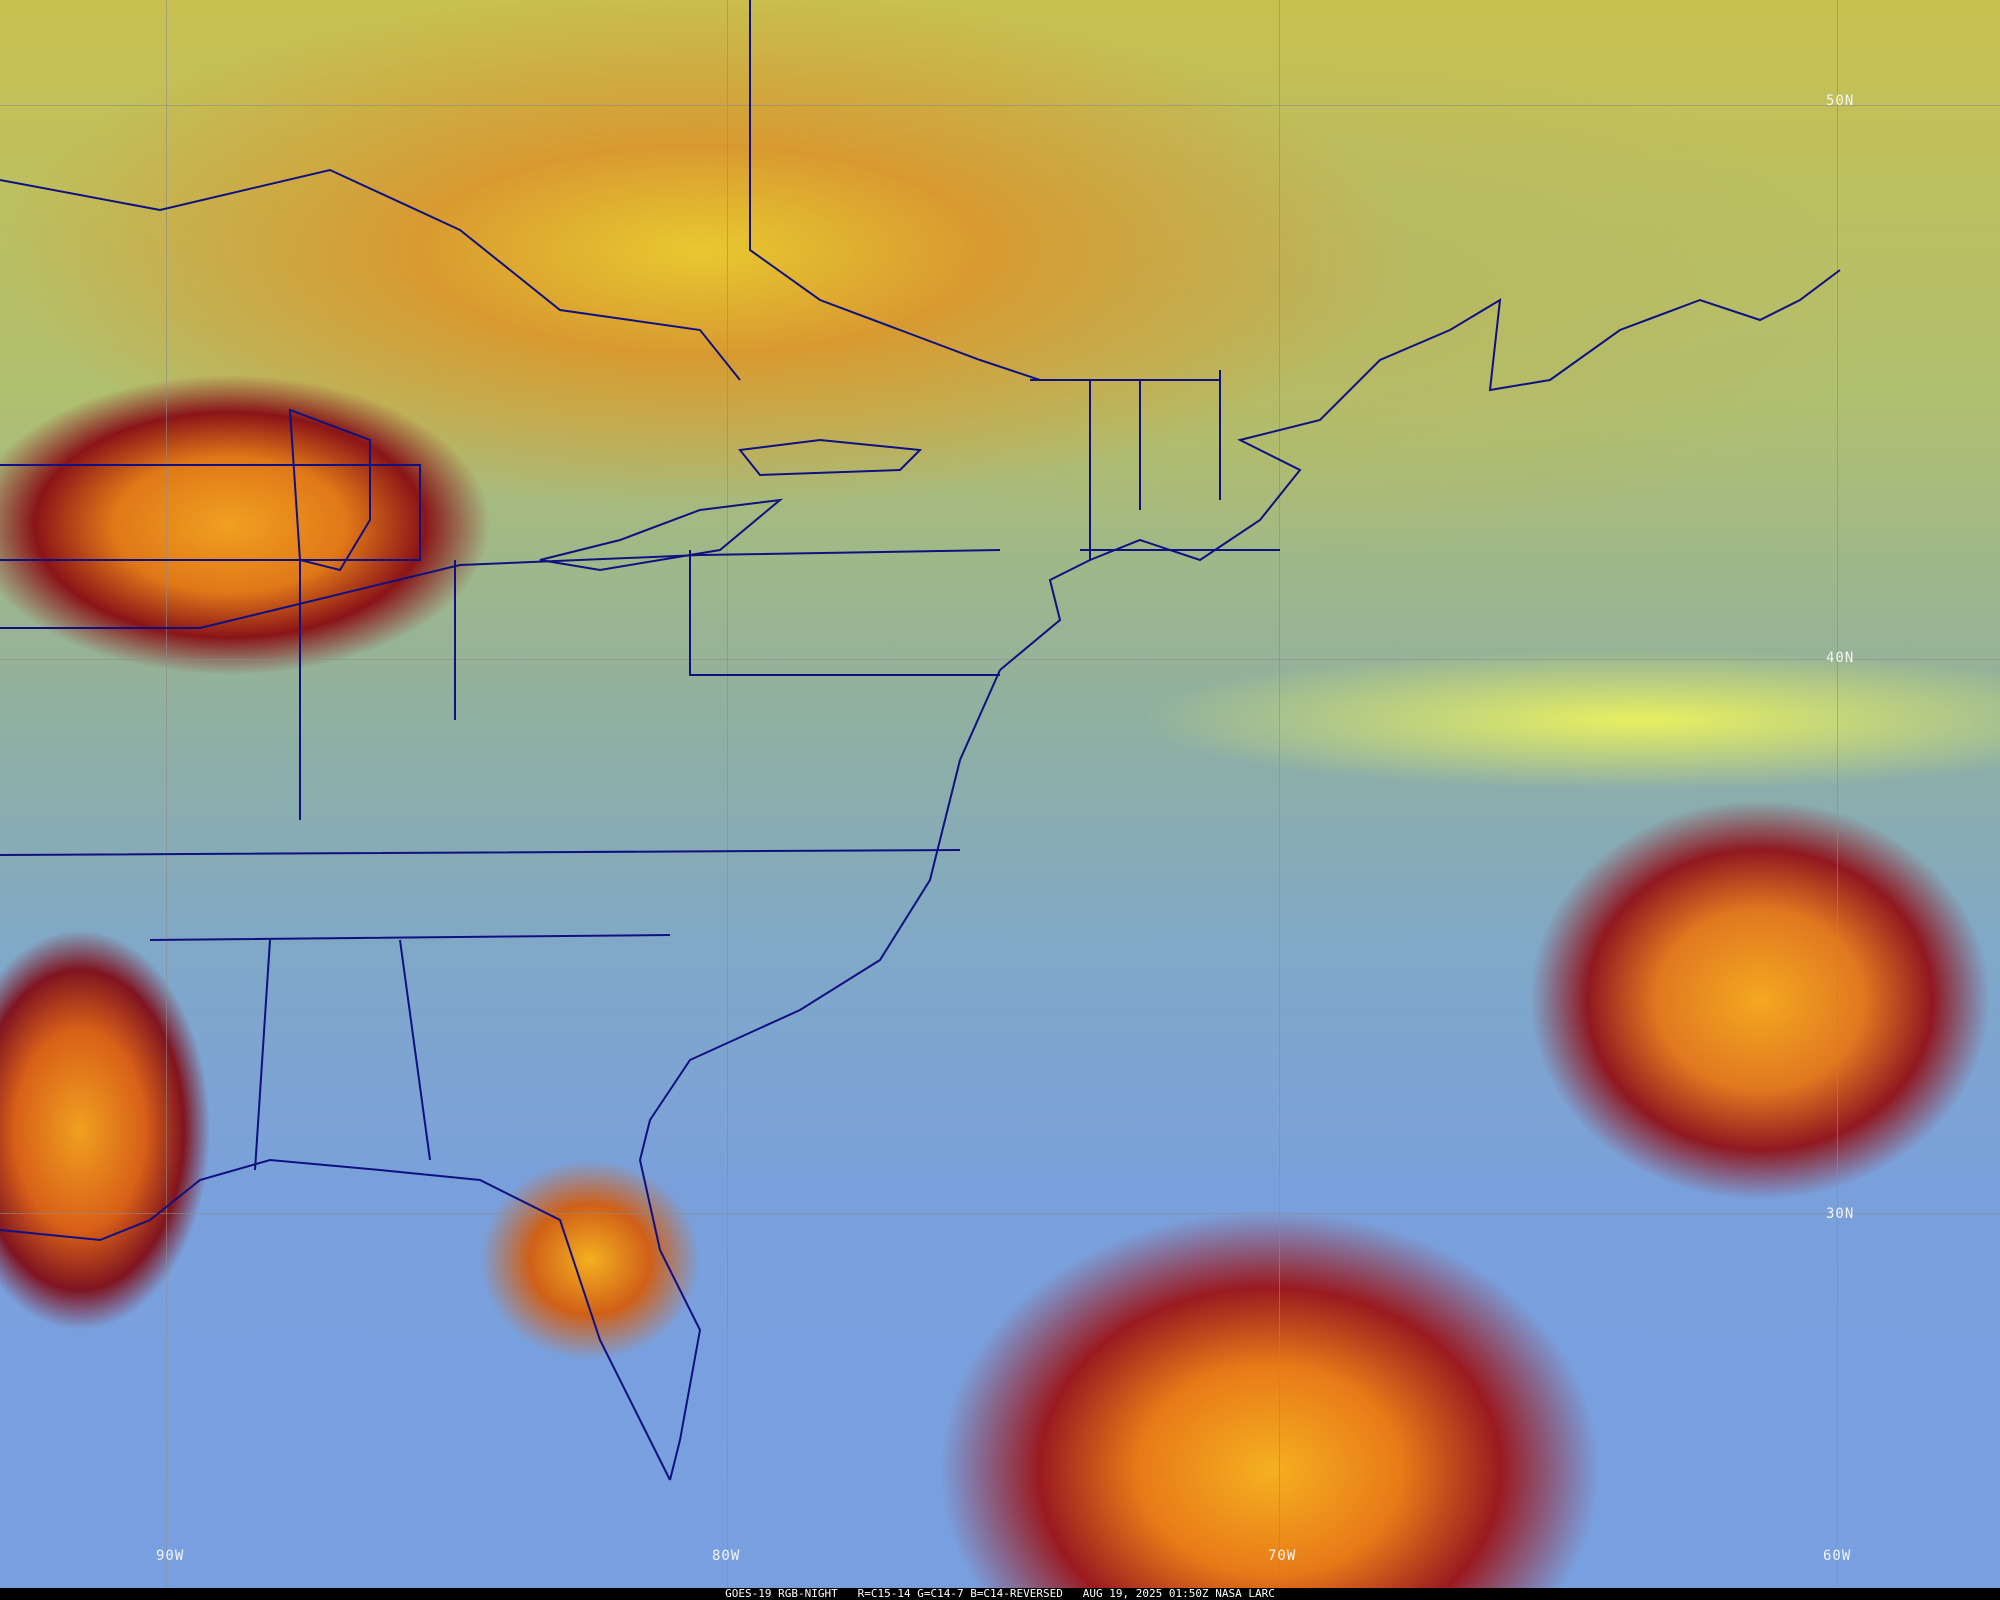  What do you see at coordinates (1282, 1556) in the screenshot?
I see `label-70w: 70W` at bounding box center [1282, 1556].